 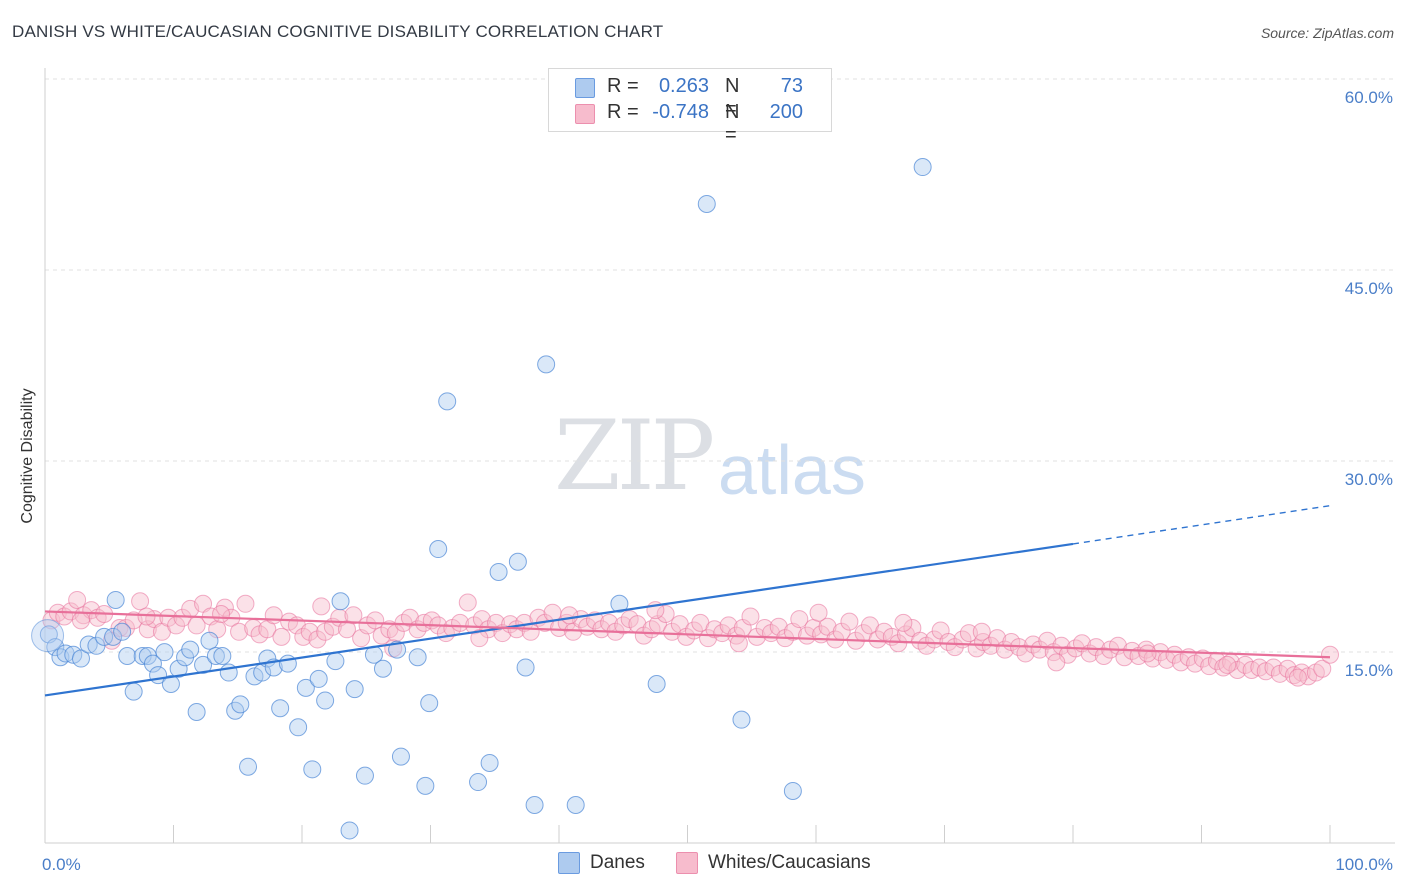 I want to click on whites-trend-line, so click(x=687, y=634).